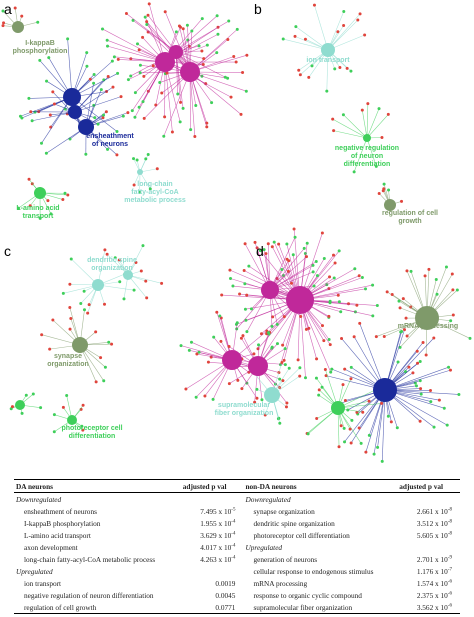 Image resolution: width=474 pixels, height=617 pixels. Describe the element at coordinates (40, 43) in the screenshot. I see `term-label: I-kappaB` at that location.